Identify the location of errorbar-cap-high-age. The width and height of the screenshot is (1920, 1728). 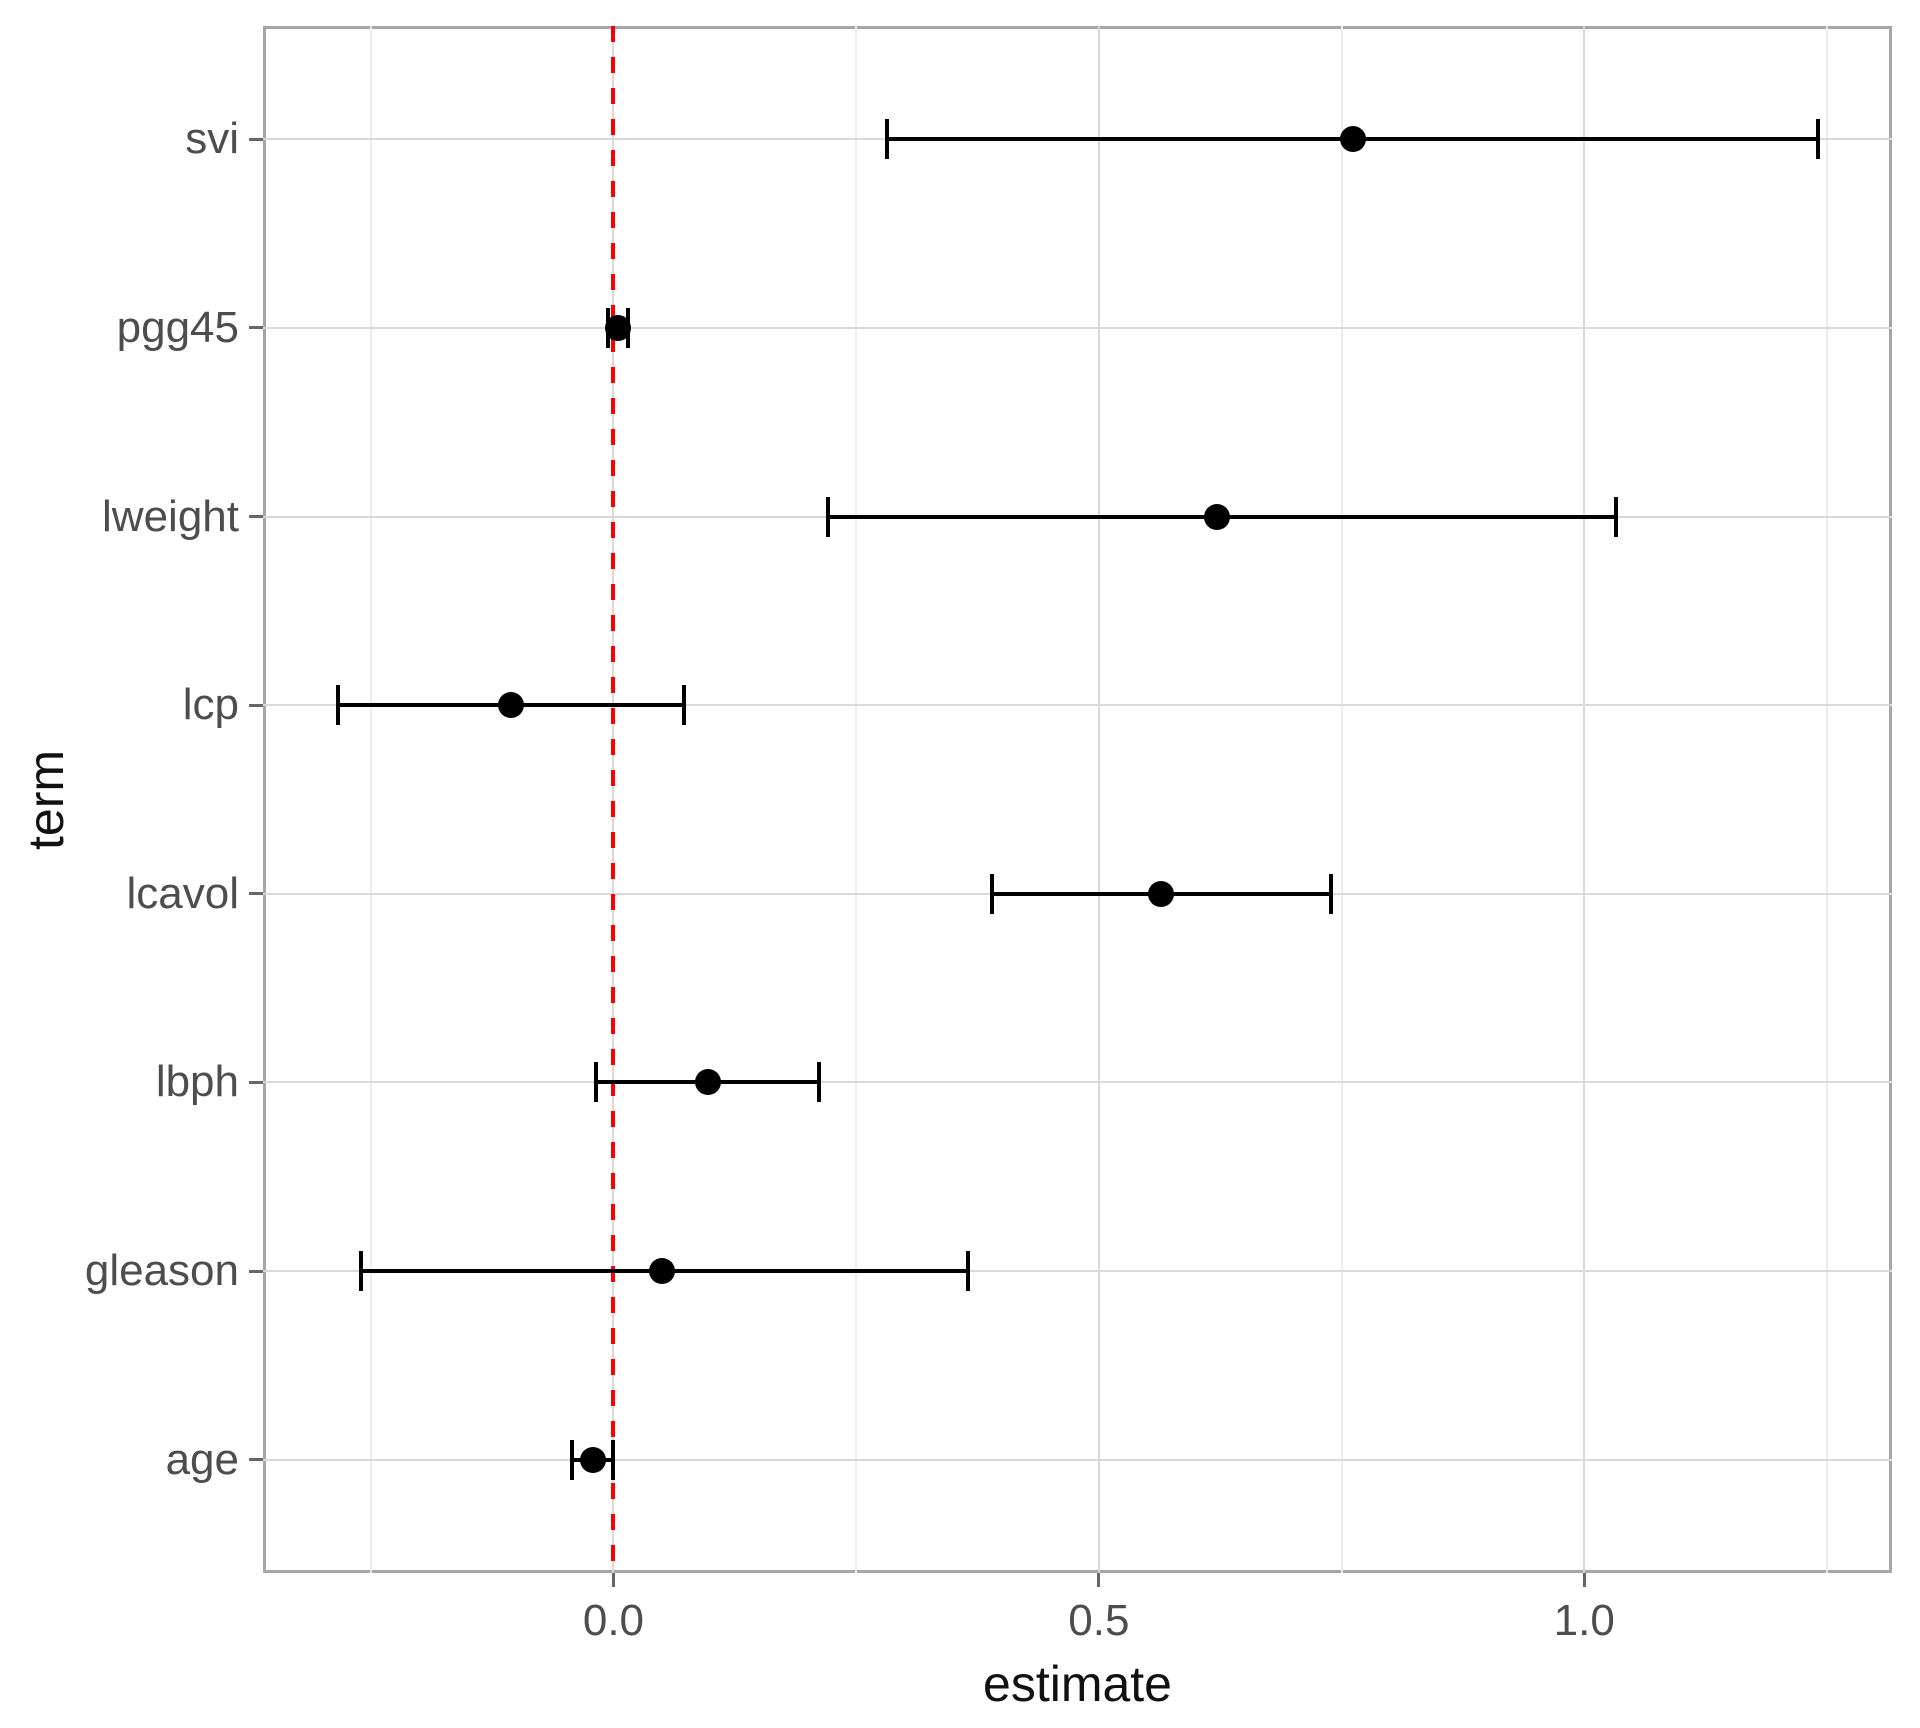
(613, 1459).